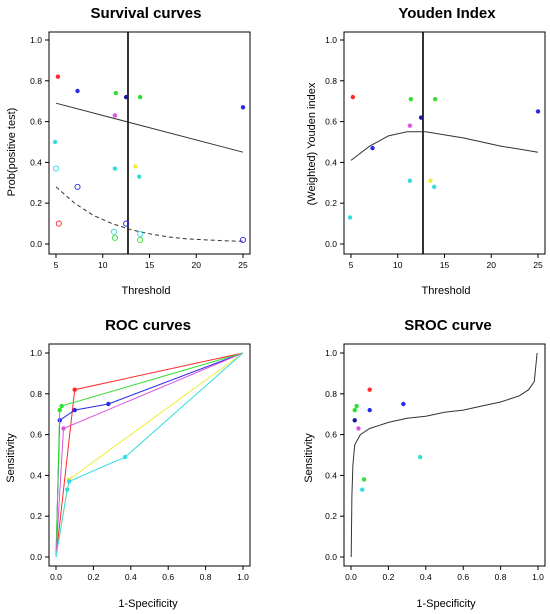  What do you see at coordinates (312, 143) in the screenshot?
I see `ylabel-youden: (Weighted) Youden index` at bounding box center [312, 143].